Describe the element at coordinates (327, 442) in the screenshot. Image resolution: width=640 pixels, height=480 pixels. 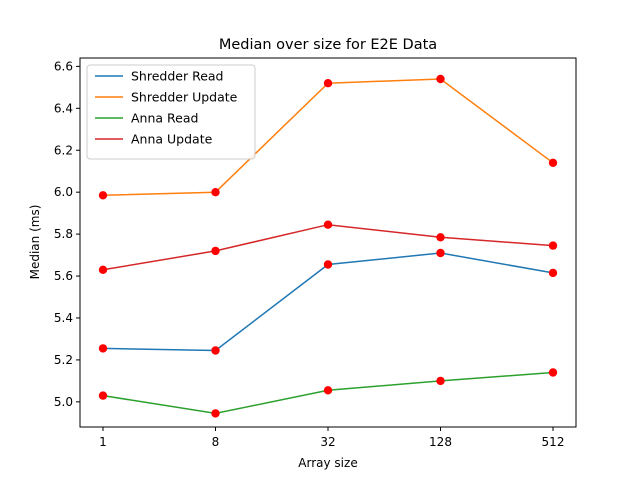
I see `x-tick-label-2: 32` at that location.